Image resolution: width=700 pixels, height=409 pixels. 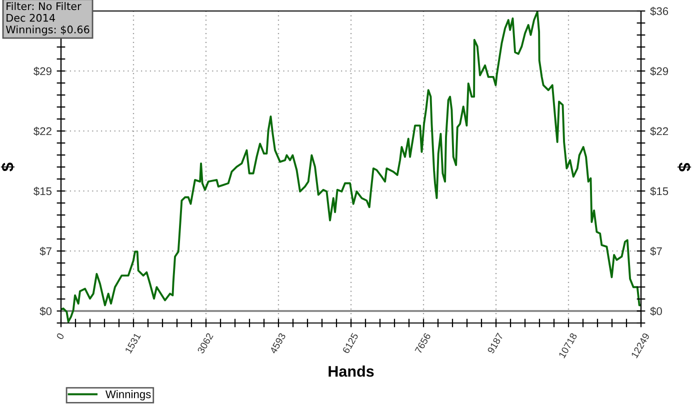 I want to click on y-tick-label: $22, so click(x=43, y=131).